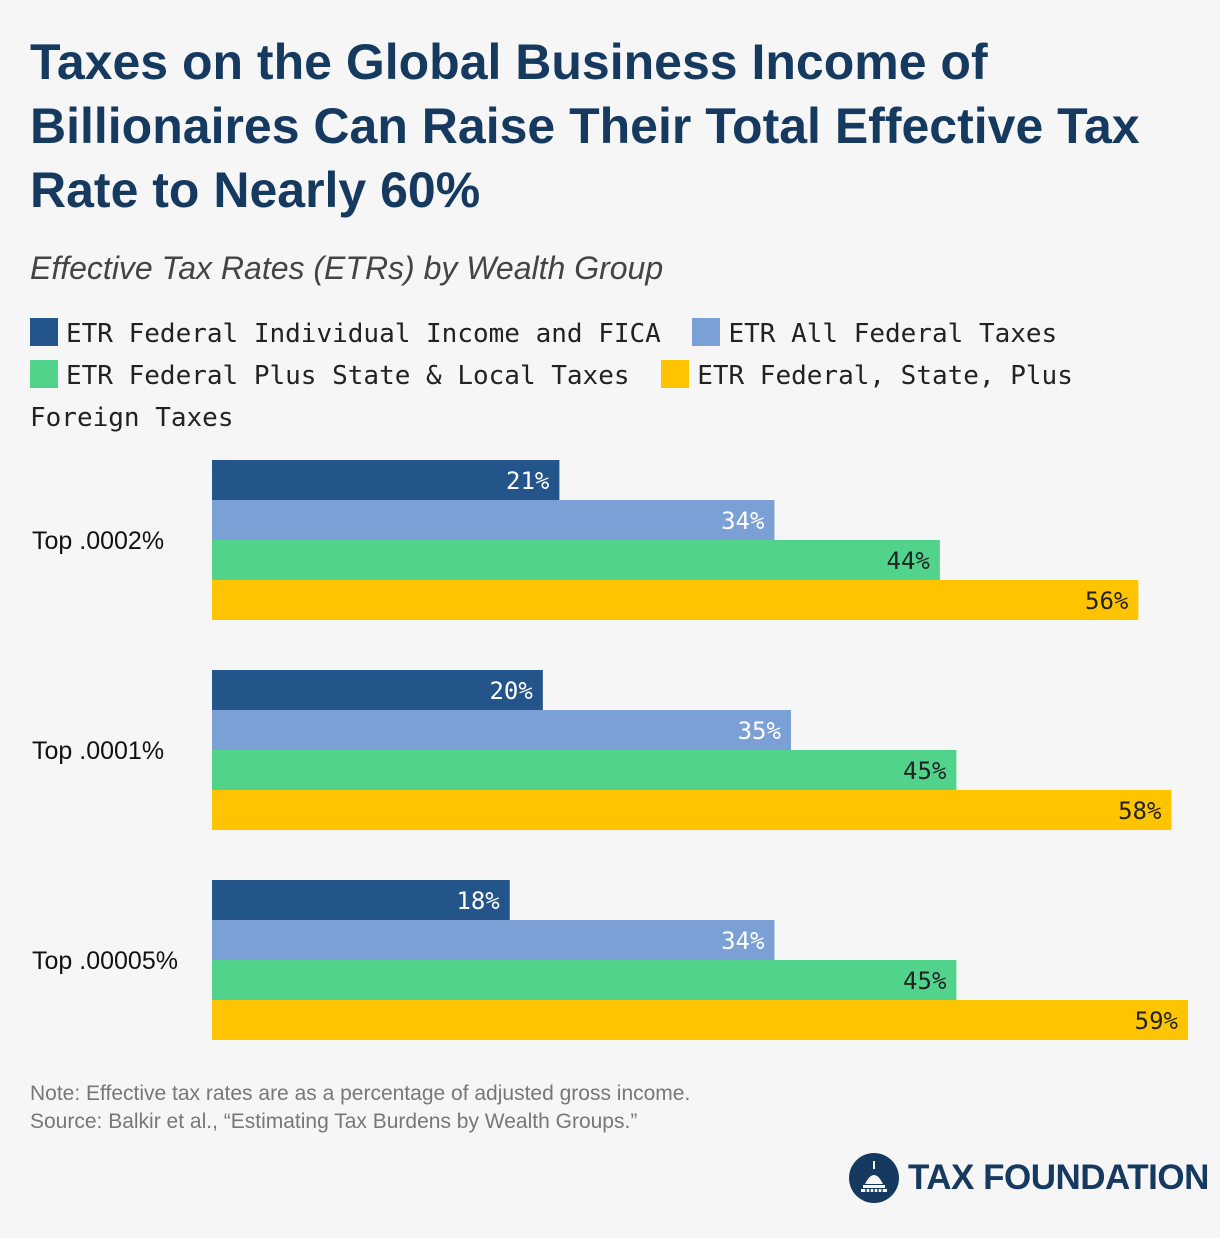 The height and width of the screenshot is (1238, 1220). I want to click on legend-item-federal-state-foreign: ETR Federal, State, Plus Foreign Taxes, so click(551, 396).